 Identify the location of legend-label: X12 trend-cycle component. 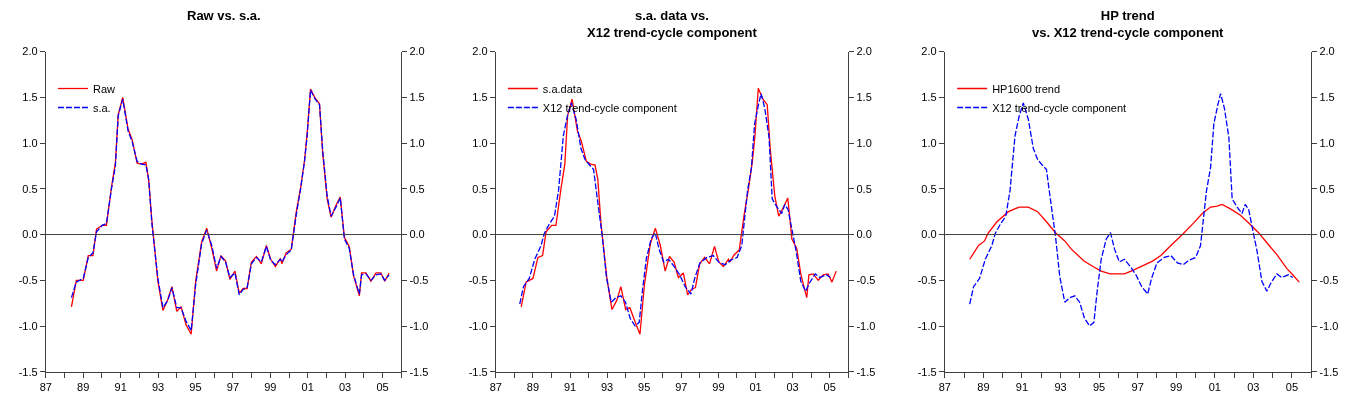
(1059, 107).